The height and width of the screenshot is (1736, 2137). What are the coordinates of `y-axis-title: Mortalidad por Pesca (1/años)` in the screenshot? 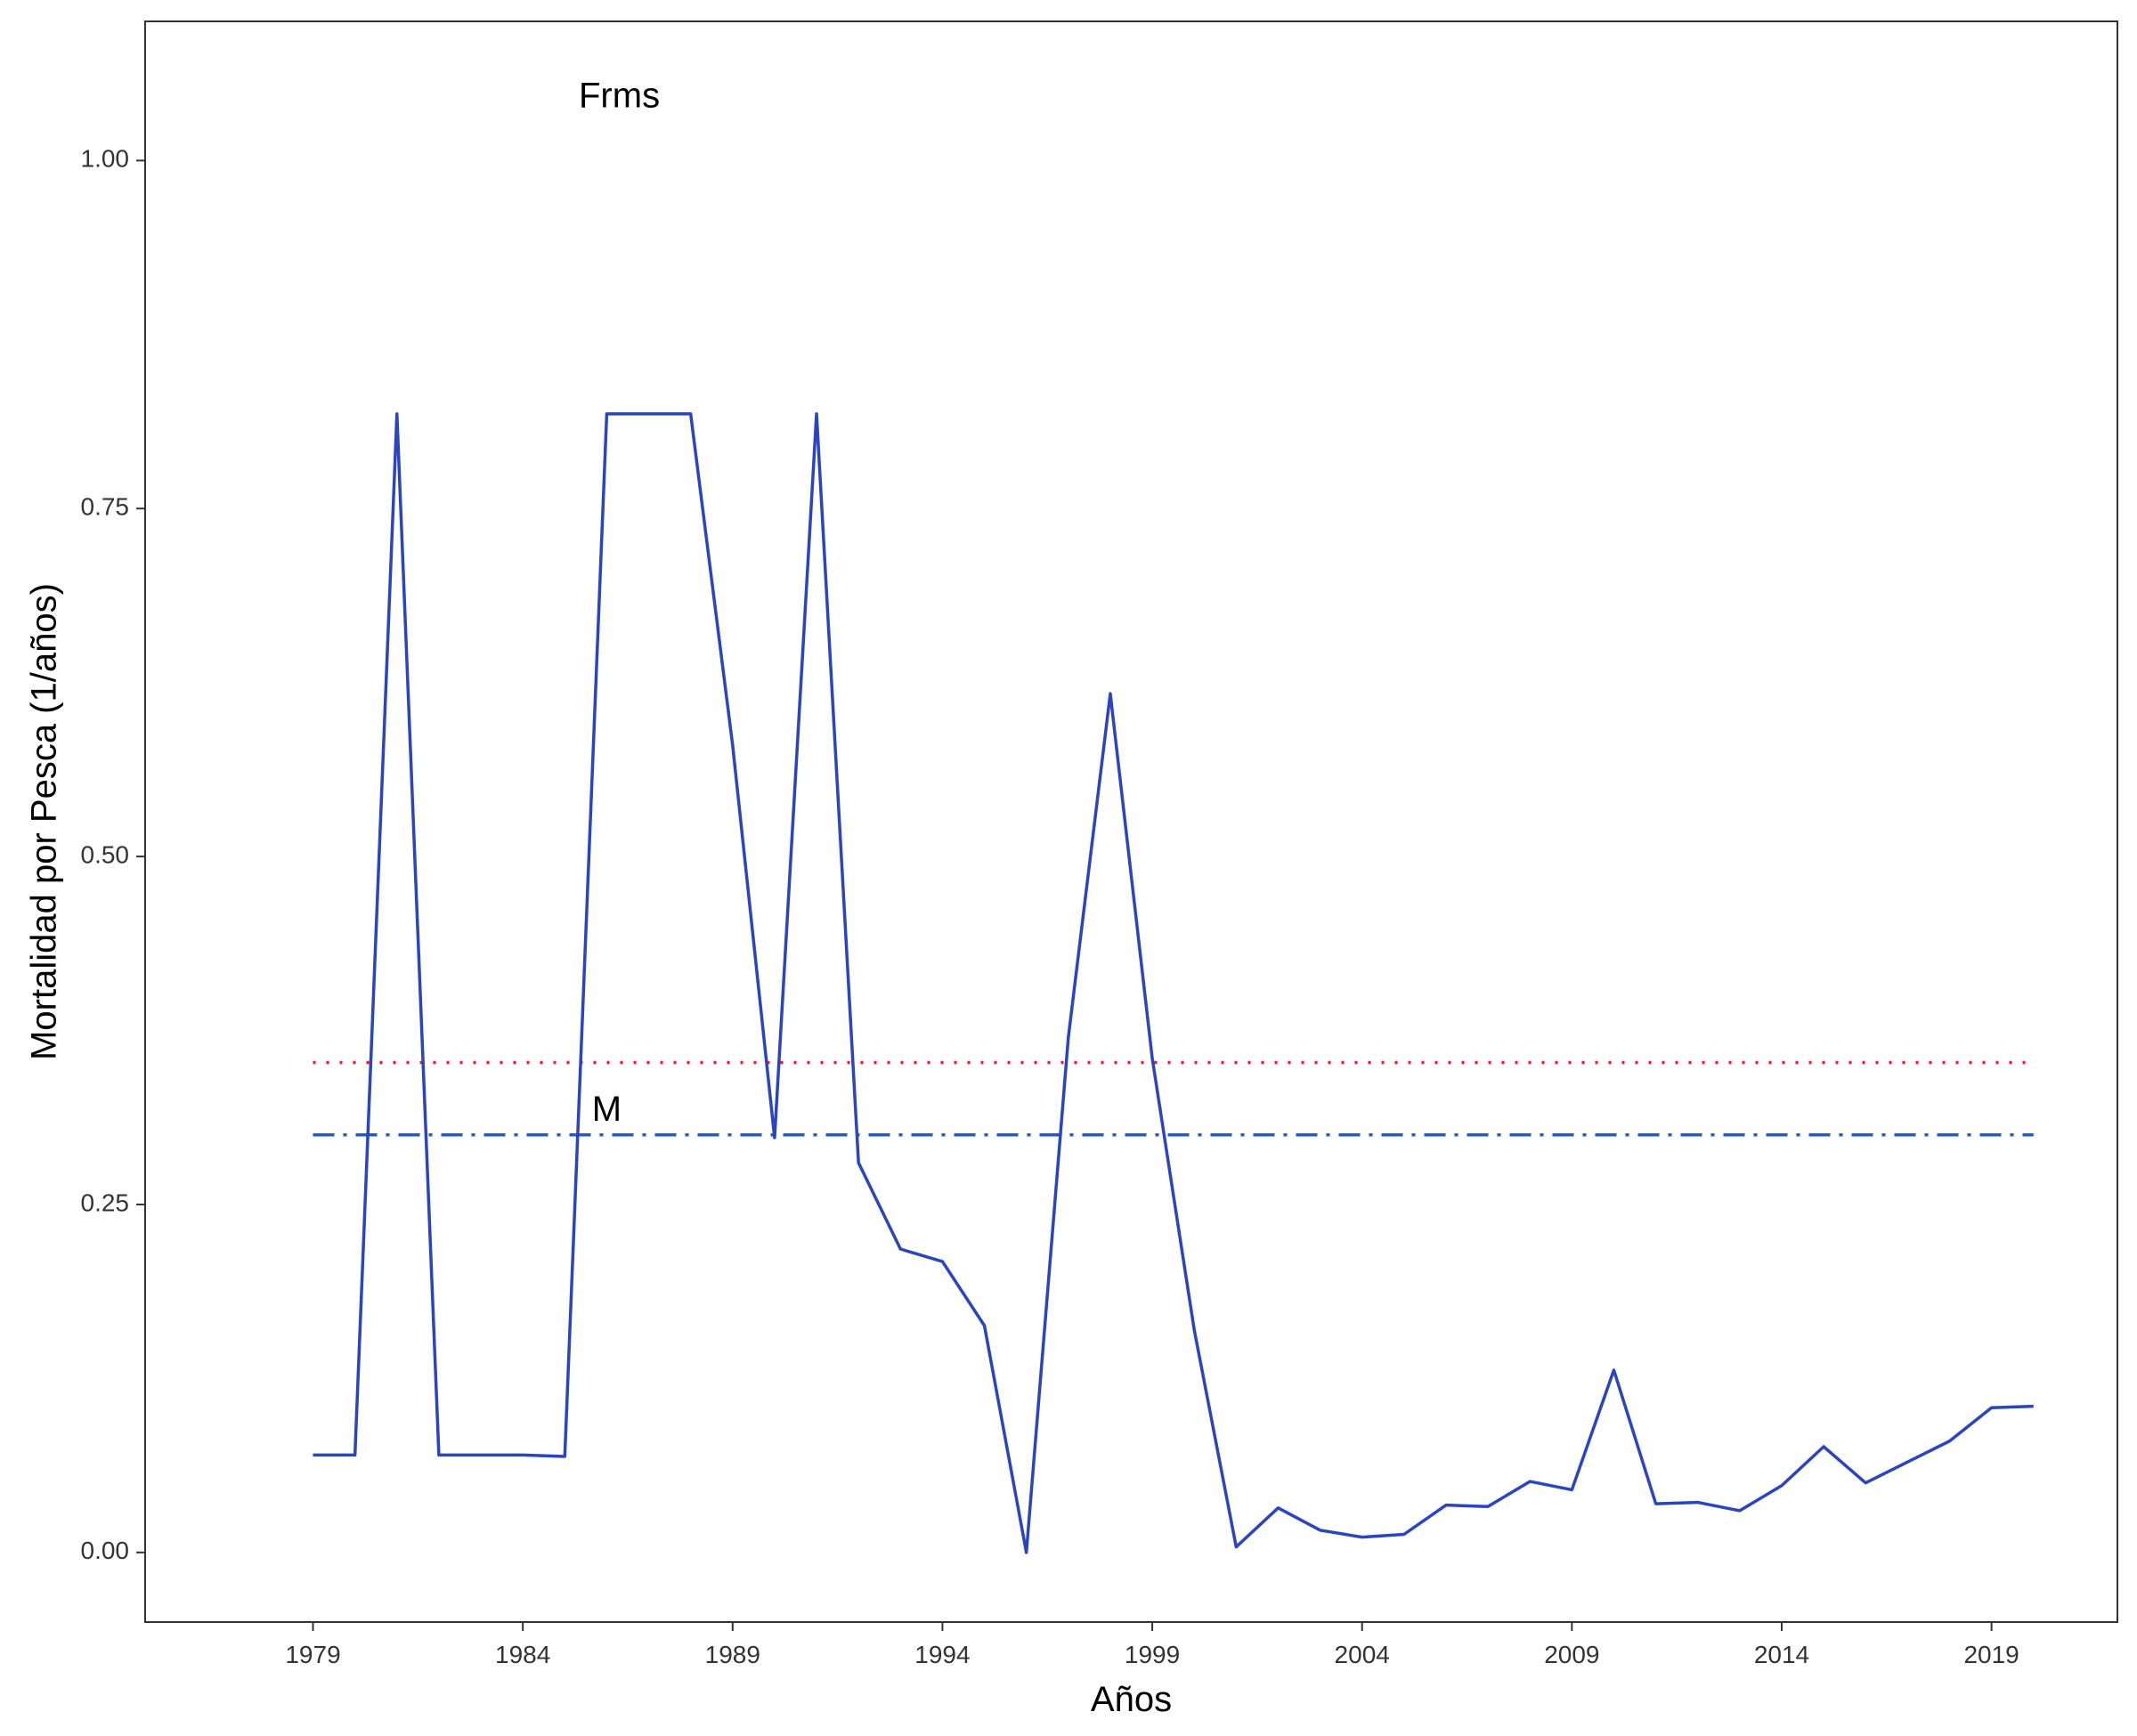 It's located at (44, 821).